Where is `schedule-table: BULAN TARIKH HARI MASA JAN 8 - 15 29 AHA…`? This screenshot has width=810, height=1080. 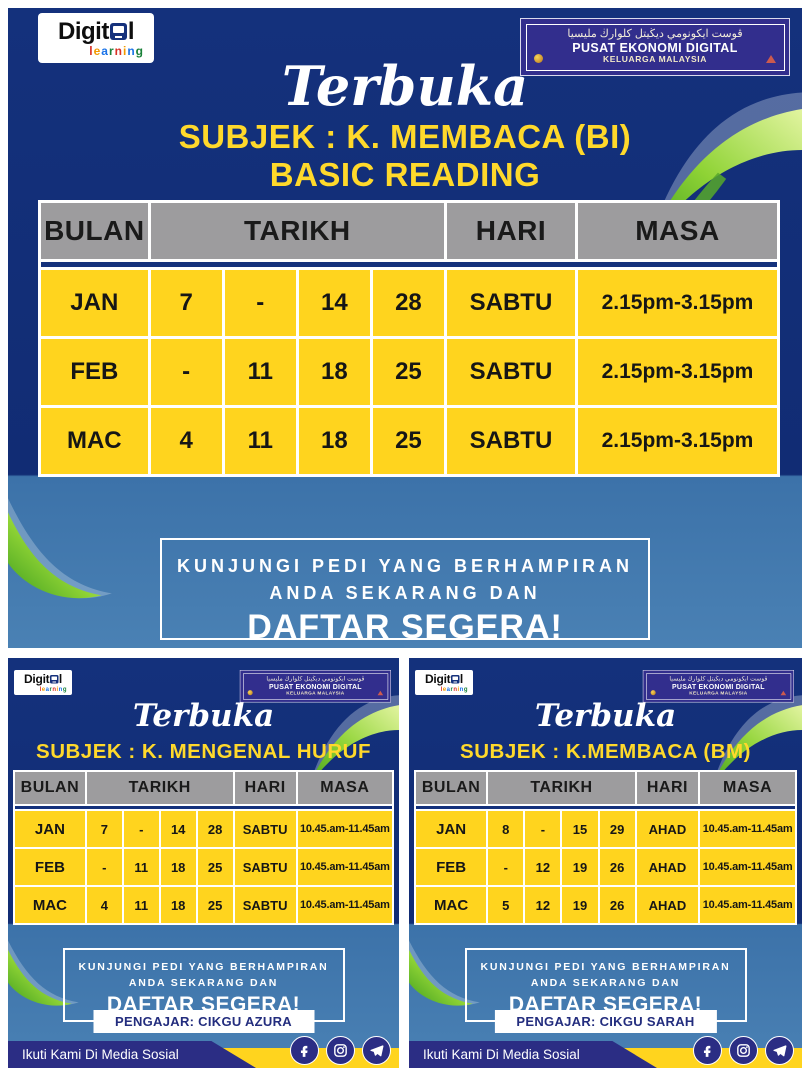
schedule-table: BULAN TARIKH HARI MASA JAN 8 - 15 29 AHA… is located at coordinates (605, 847).